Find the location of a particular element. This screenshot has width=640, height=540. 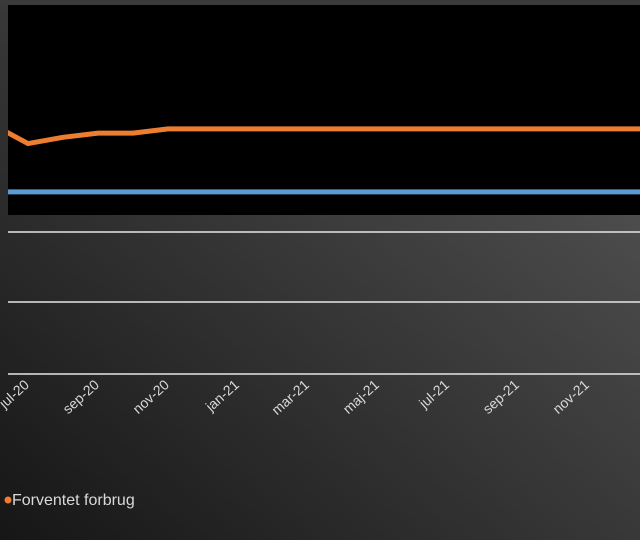

series-line is located at coordinates (324, 136).